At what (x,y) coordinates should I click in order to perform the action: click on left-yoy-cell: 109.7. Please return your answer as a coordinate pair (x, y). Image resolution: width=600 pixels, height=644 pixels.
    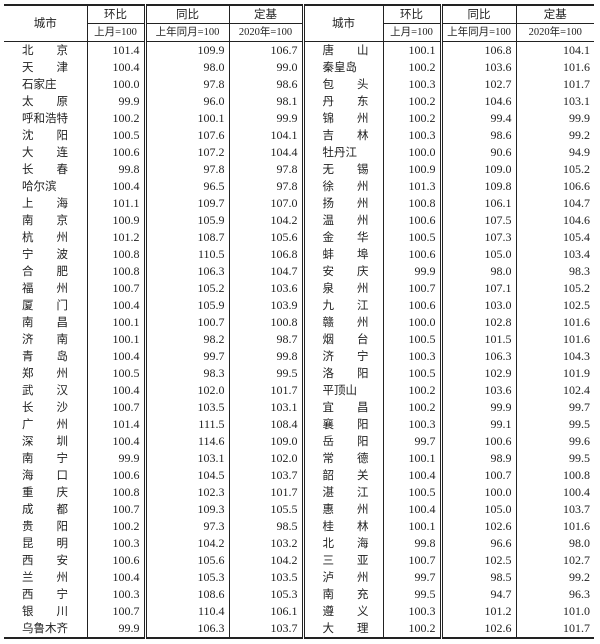
    Looking at the image, I should click on (186, 203).